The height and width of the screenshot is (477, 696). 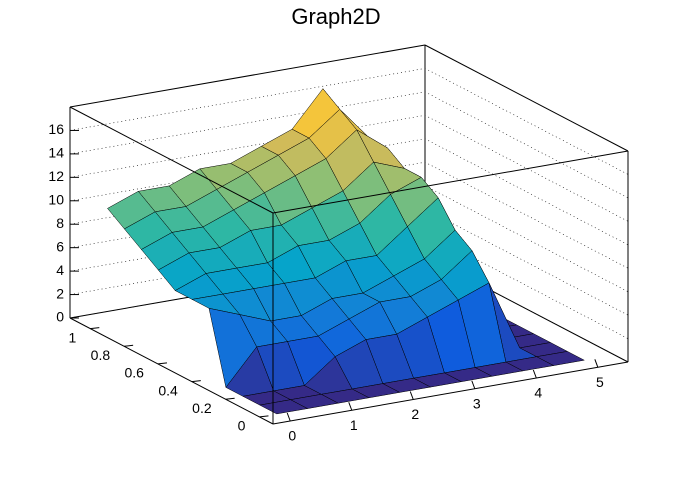 I want to click on z-tick-label: 0, so click(x=60, y=317).